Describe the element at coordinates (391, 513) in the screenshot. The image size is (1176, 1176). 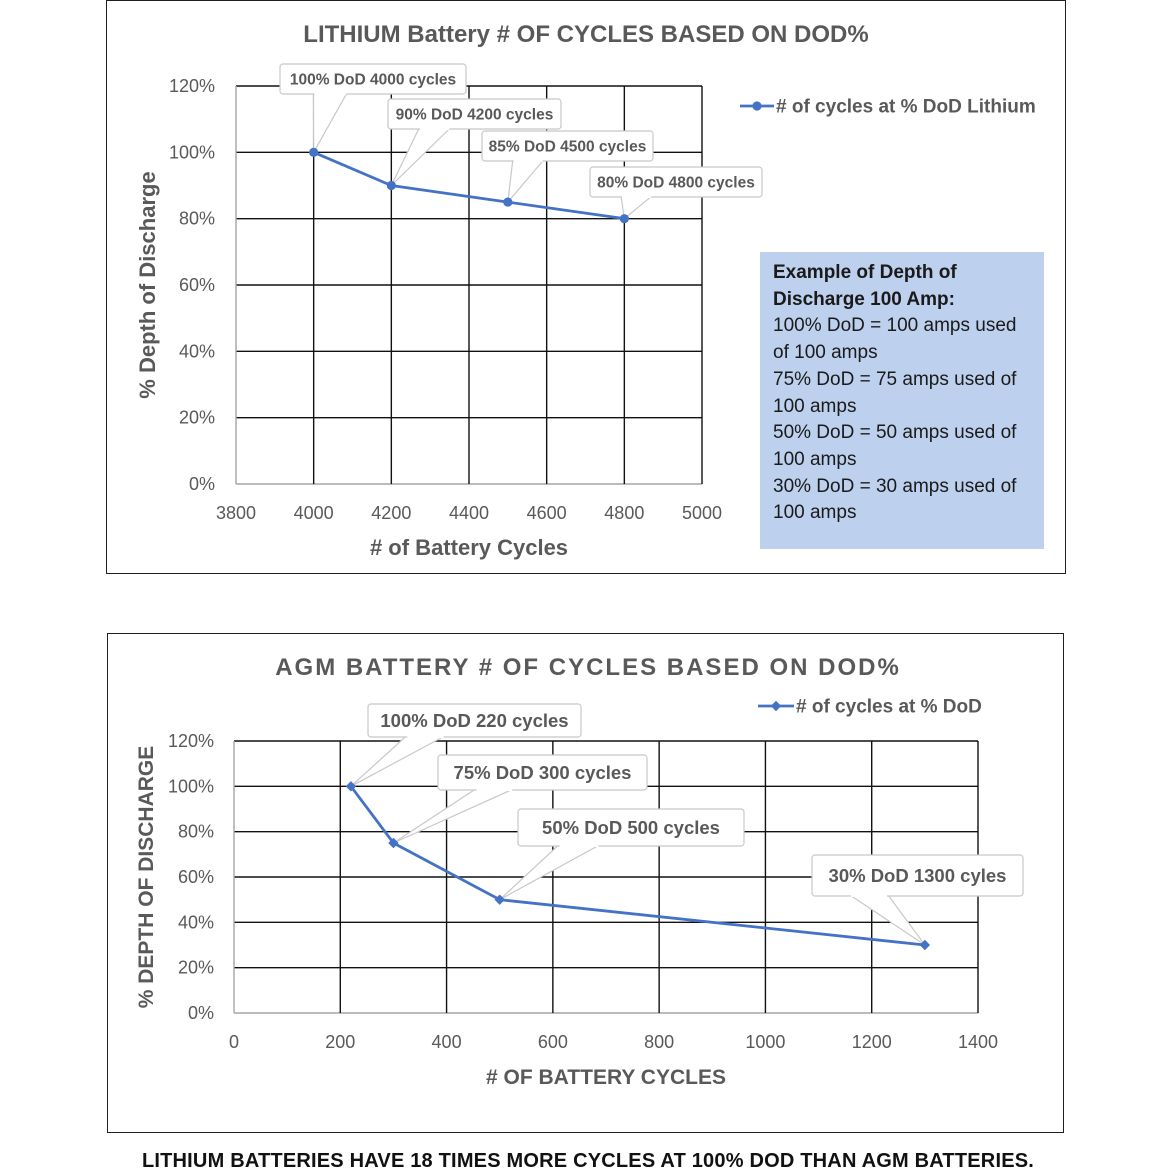
I see `x-tick-label: 4200` at that location.